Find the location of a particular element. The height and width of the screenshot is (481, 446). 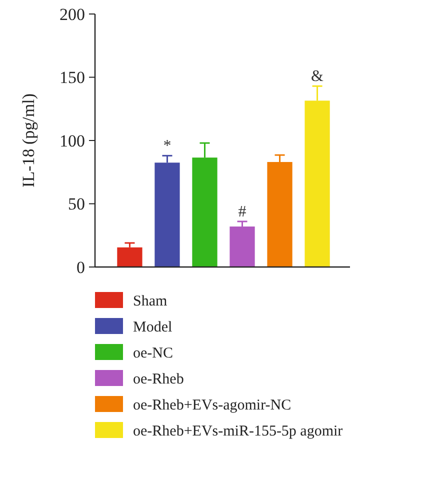

y-tick-label: 100 is located at coordinates (72, 140).